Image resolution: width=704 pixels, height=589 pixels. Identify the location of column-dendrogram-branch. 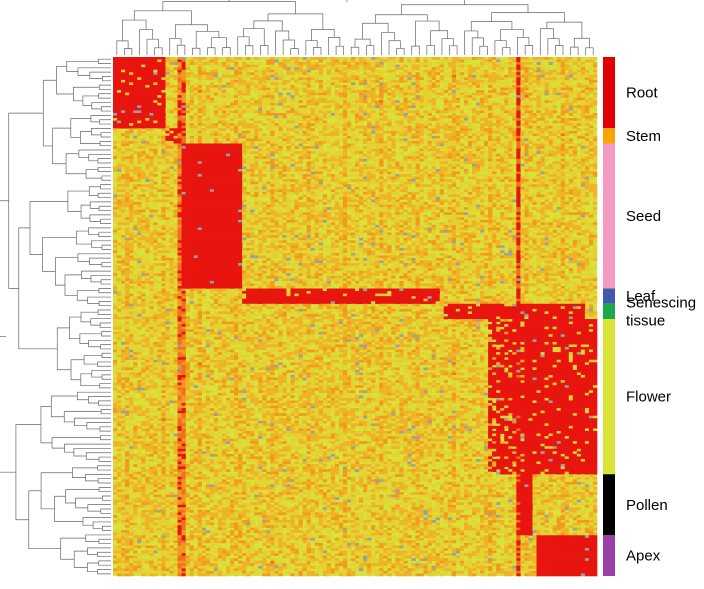
(471, 43).